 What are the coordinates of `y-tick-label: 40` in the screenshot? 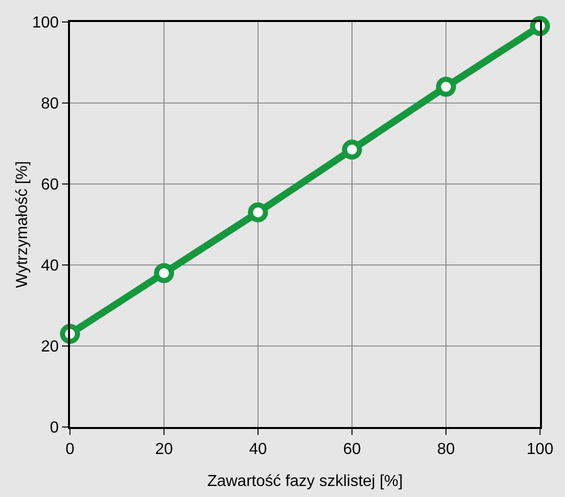 It's located at (50, 266).